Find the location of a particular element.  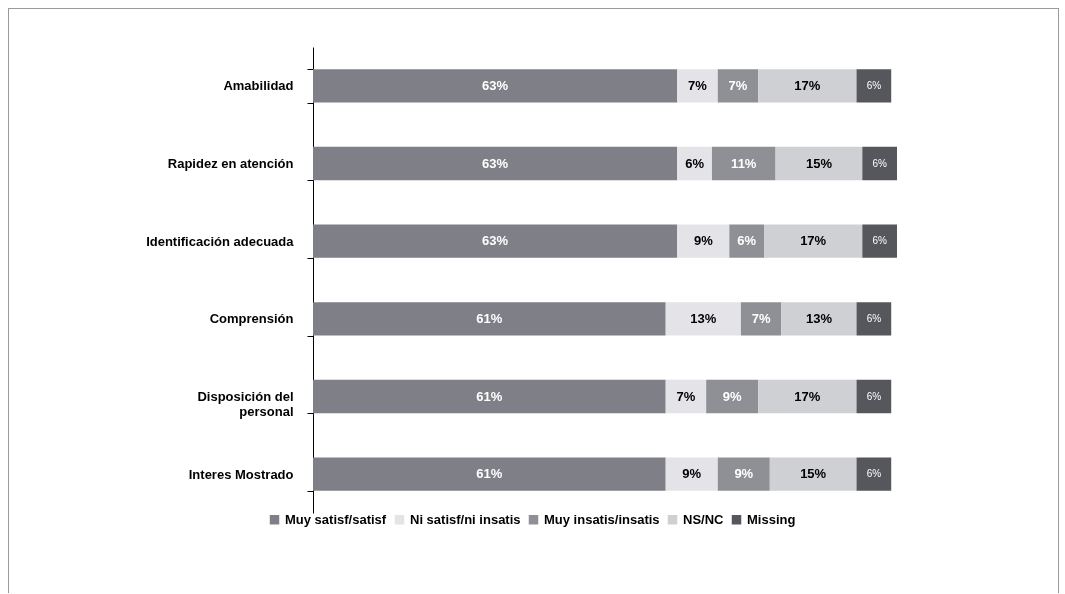

y-tick-label: Amabilidad is located at coordinates (258, 86).